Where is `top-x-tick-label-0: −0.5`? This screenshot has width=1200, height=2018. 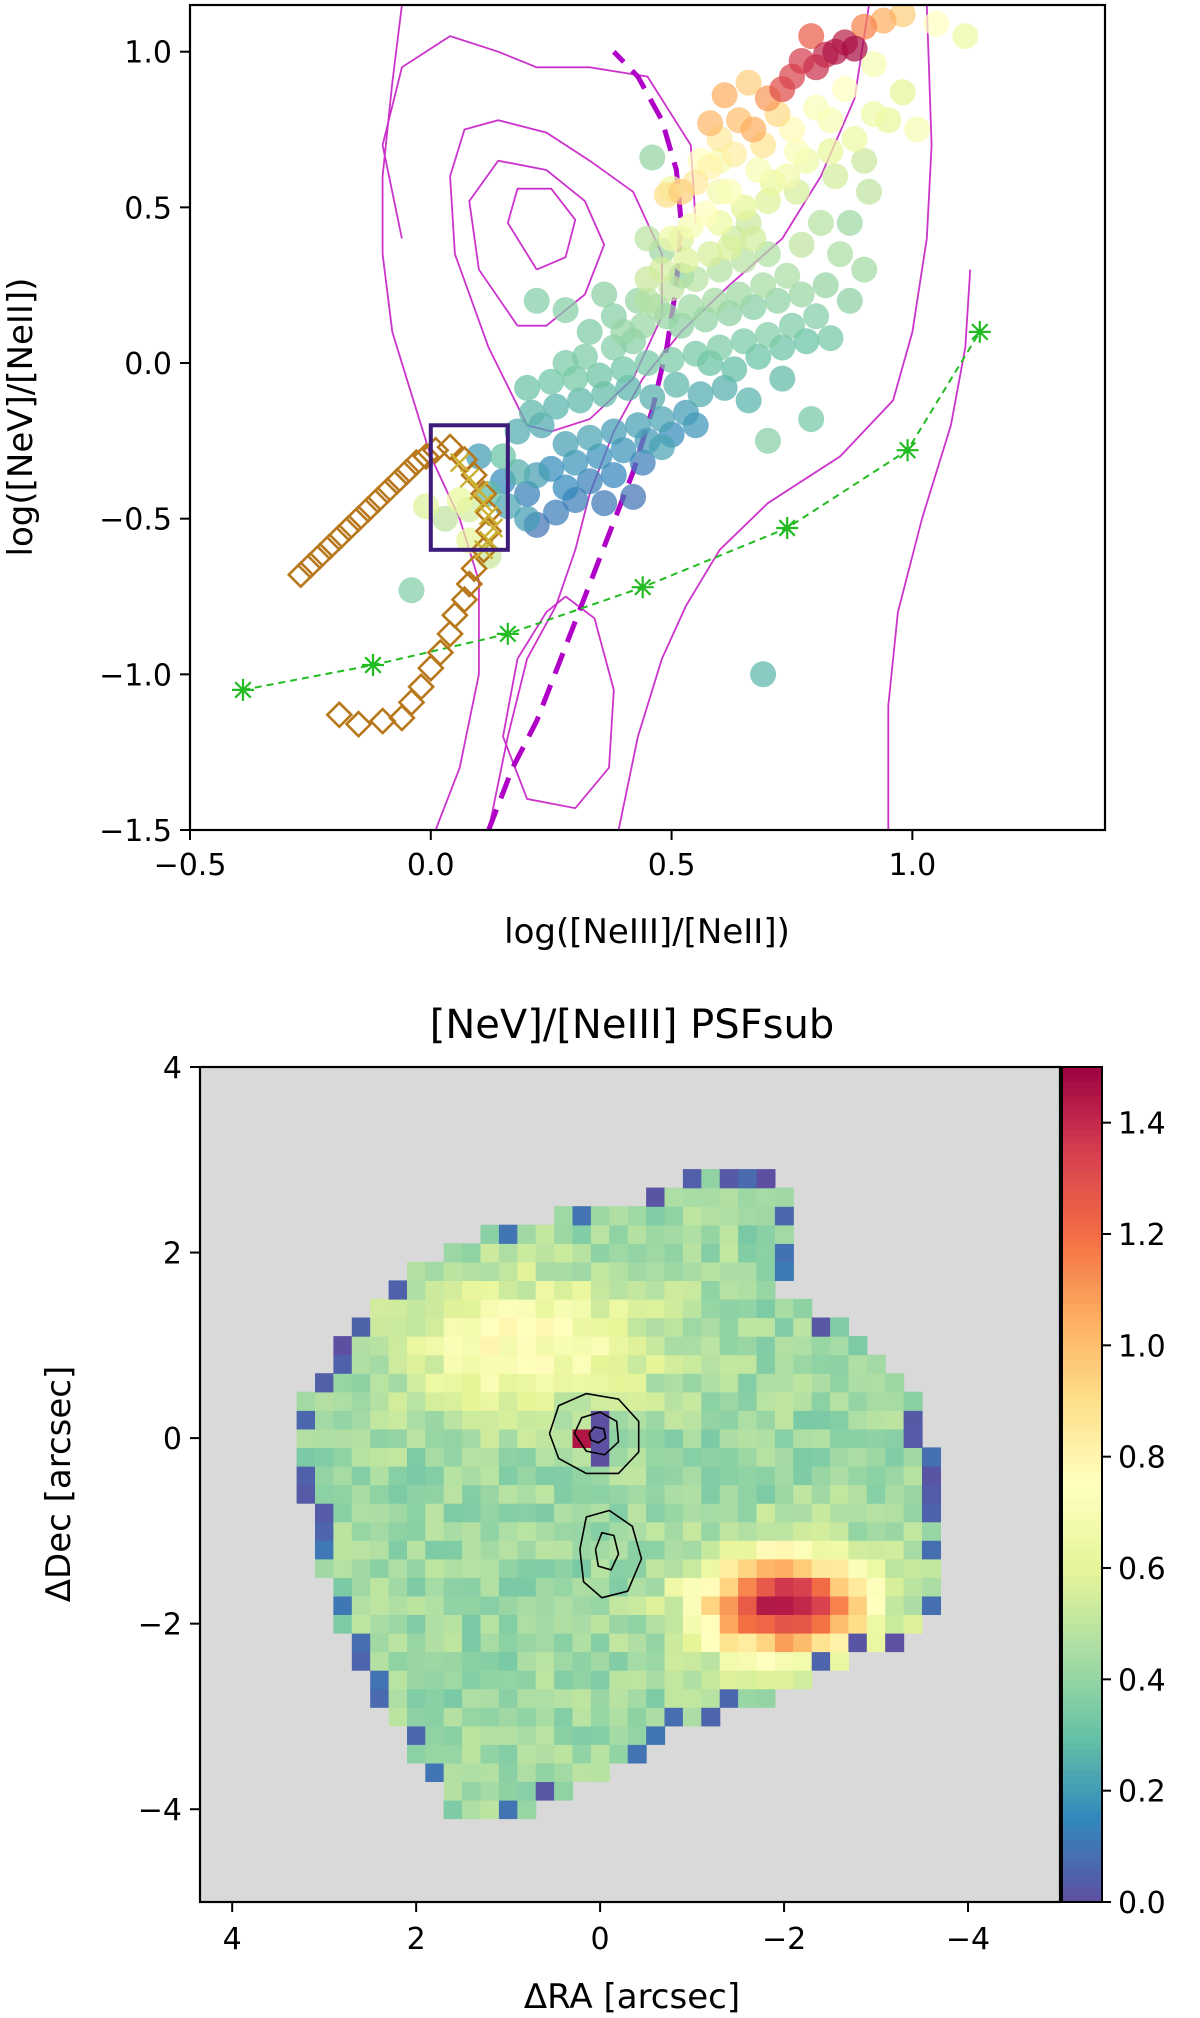 top-x-tick-label-0: −0.5 is located at coordinates (190, 865).